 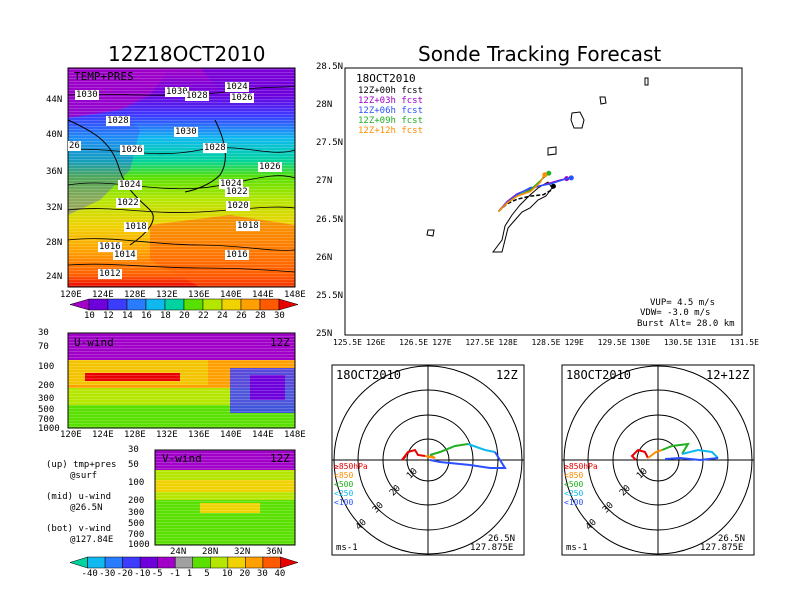 I want to click on map-lon-label: 136E, so click(x=199, y=295).